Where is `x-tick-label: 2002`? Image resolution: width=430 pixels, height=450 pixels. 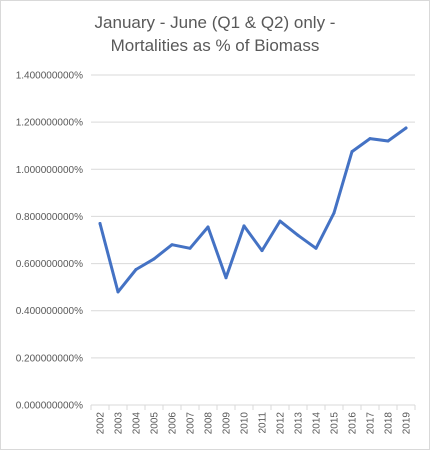
x-tick-label: 2002 is located at coordinates (101, 423).